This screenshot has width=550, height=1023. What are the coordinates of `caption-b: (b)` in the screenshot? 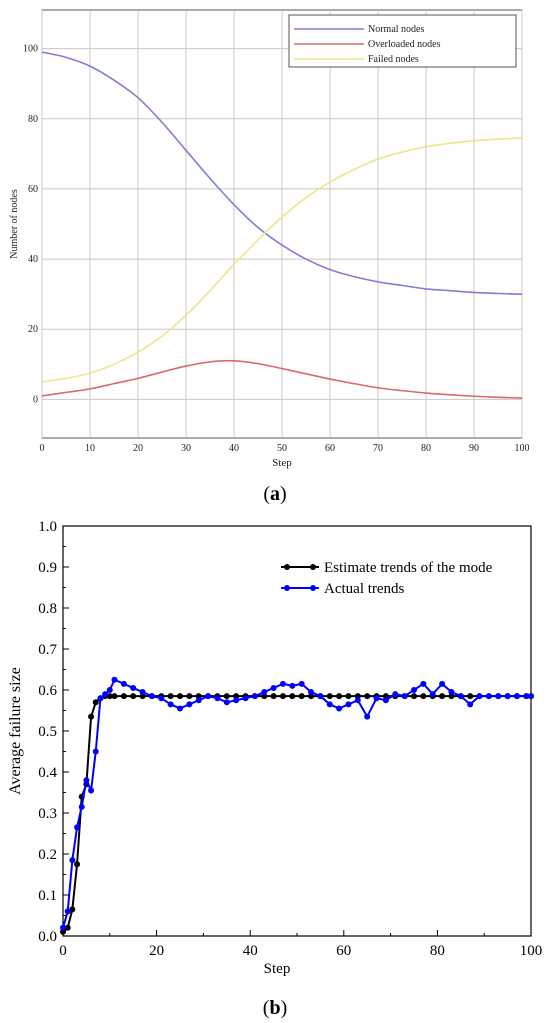 It's located at (275, 1008).